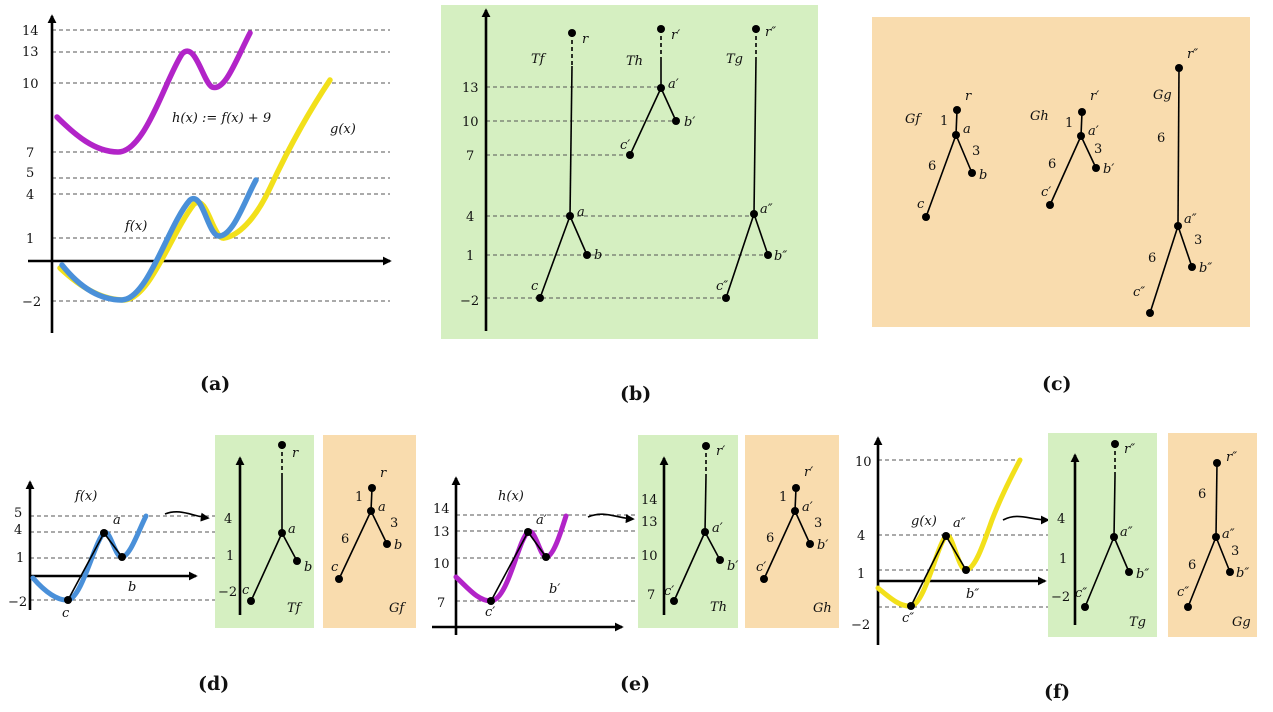 The height and width of the screenshot is (712, 1273). What do you see at coordinates (1214, 540) in the screenshot?
I see `graph-gg-small: r″ a″ b″ c″ 6 3 6 Gg` at bounding box center [1214, 540].